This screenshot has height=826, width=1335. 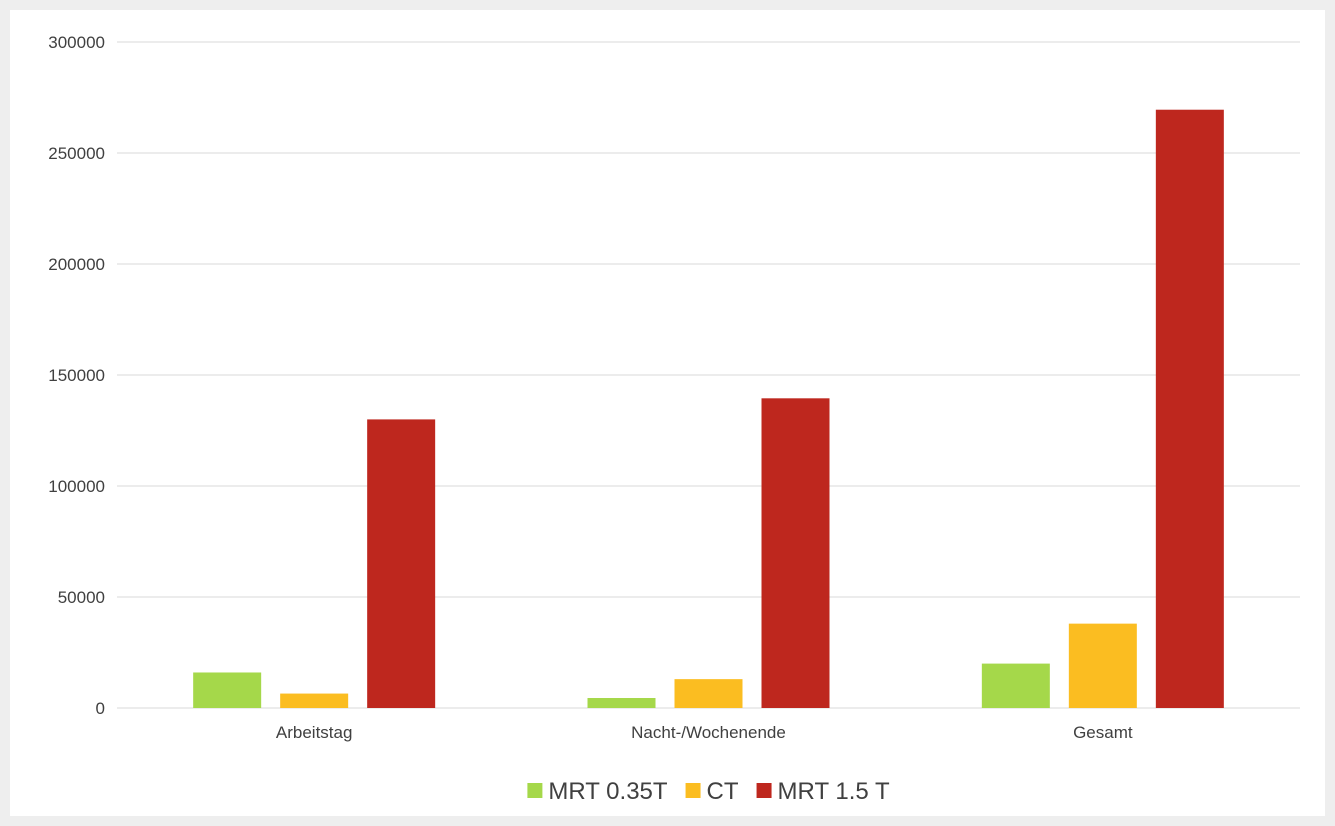 I want to click on y-axis: 0 50000 100000 150000 200000 250000 300000, so click(x=76, y=375).